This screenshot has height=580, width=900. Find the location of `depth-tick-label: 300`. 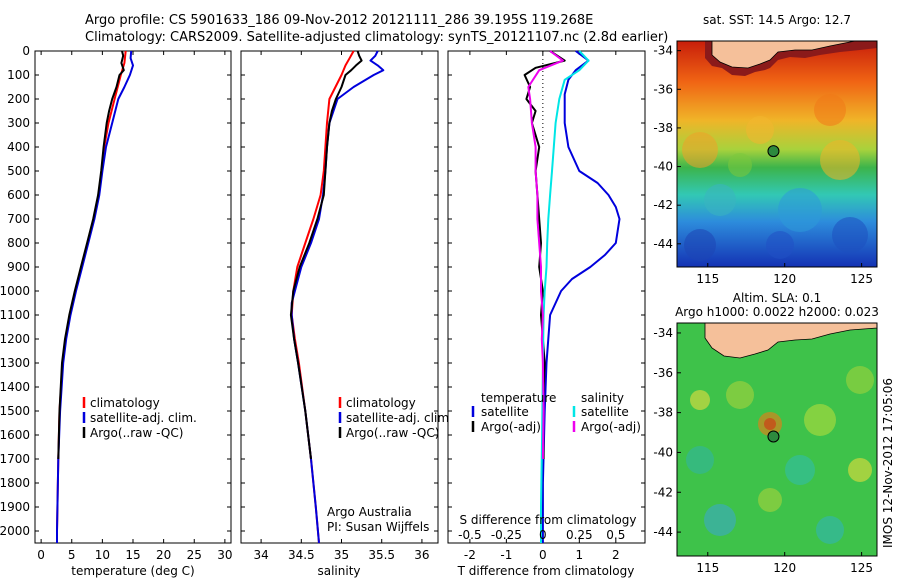

depth-tick-label: 300 is located at coordinates (18, 123).